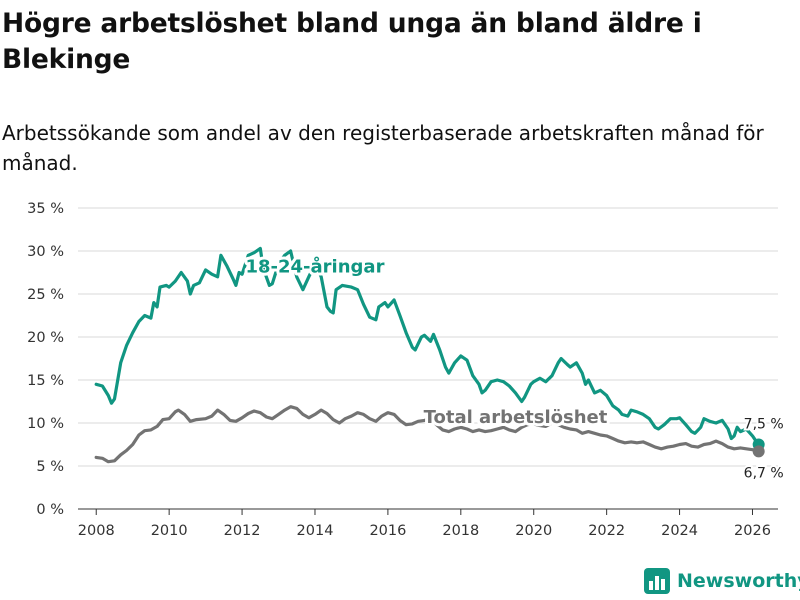 The height and width of the screenshot is (600, 800). What do you see at coordinates (314, 267) in the screenshot?
I see `annotation-label: 18-24-åringar` at bounding box center [314, 267].